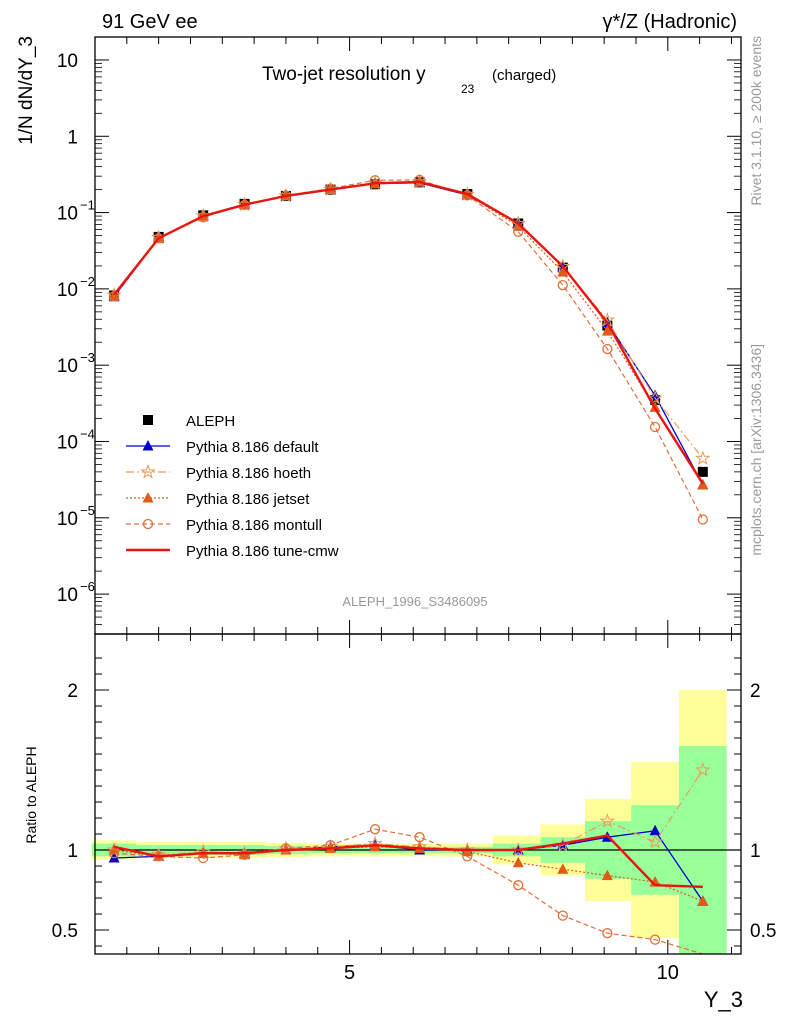 This screenshot has height=1024, width=786. What do you see at coordinates (702, 471) in the screenshot?
I see `data-point-aleph` at bounding box center [702, 471].